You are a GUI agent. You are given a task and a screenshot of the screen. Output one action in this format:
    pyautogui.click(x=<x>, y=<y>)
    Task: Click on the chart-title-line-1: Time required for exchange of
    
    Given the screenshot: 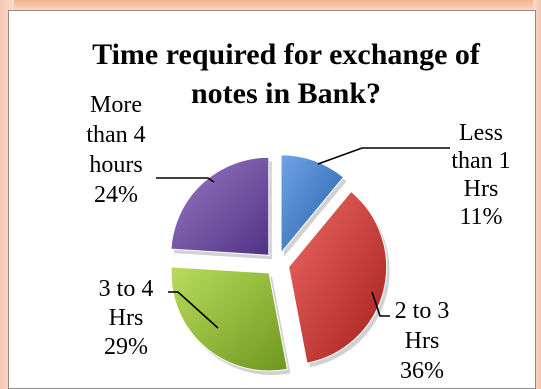 What is the action you would take?
    pyautogui.click(x=286, y=54)
    